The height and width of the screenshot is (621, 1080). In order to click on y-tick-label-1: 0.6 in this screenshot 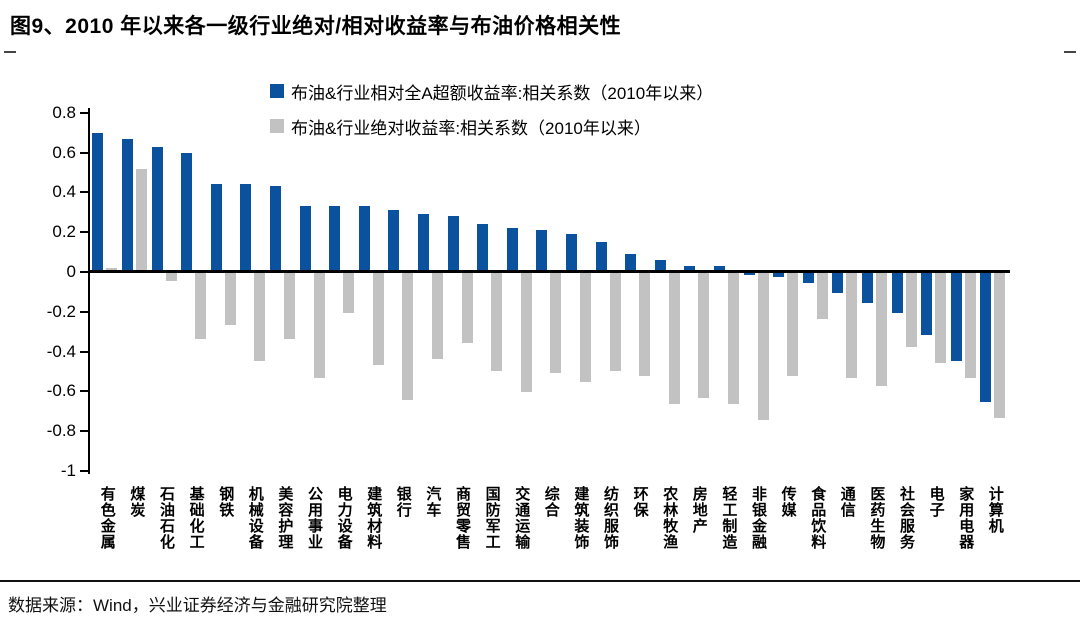, I will do `click(64, 152)`.